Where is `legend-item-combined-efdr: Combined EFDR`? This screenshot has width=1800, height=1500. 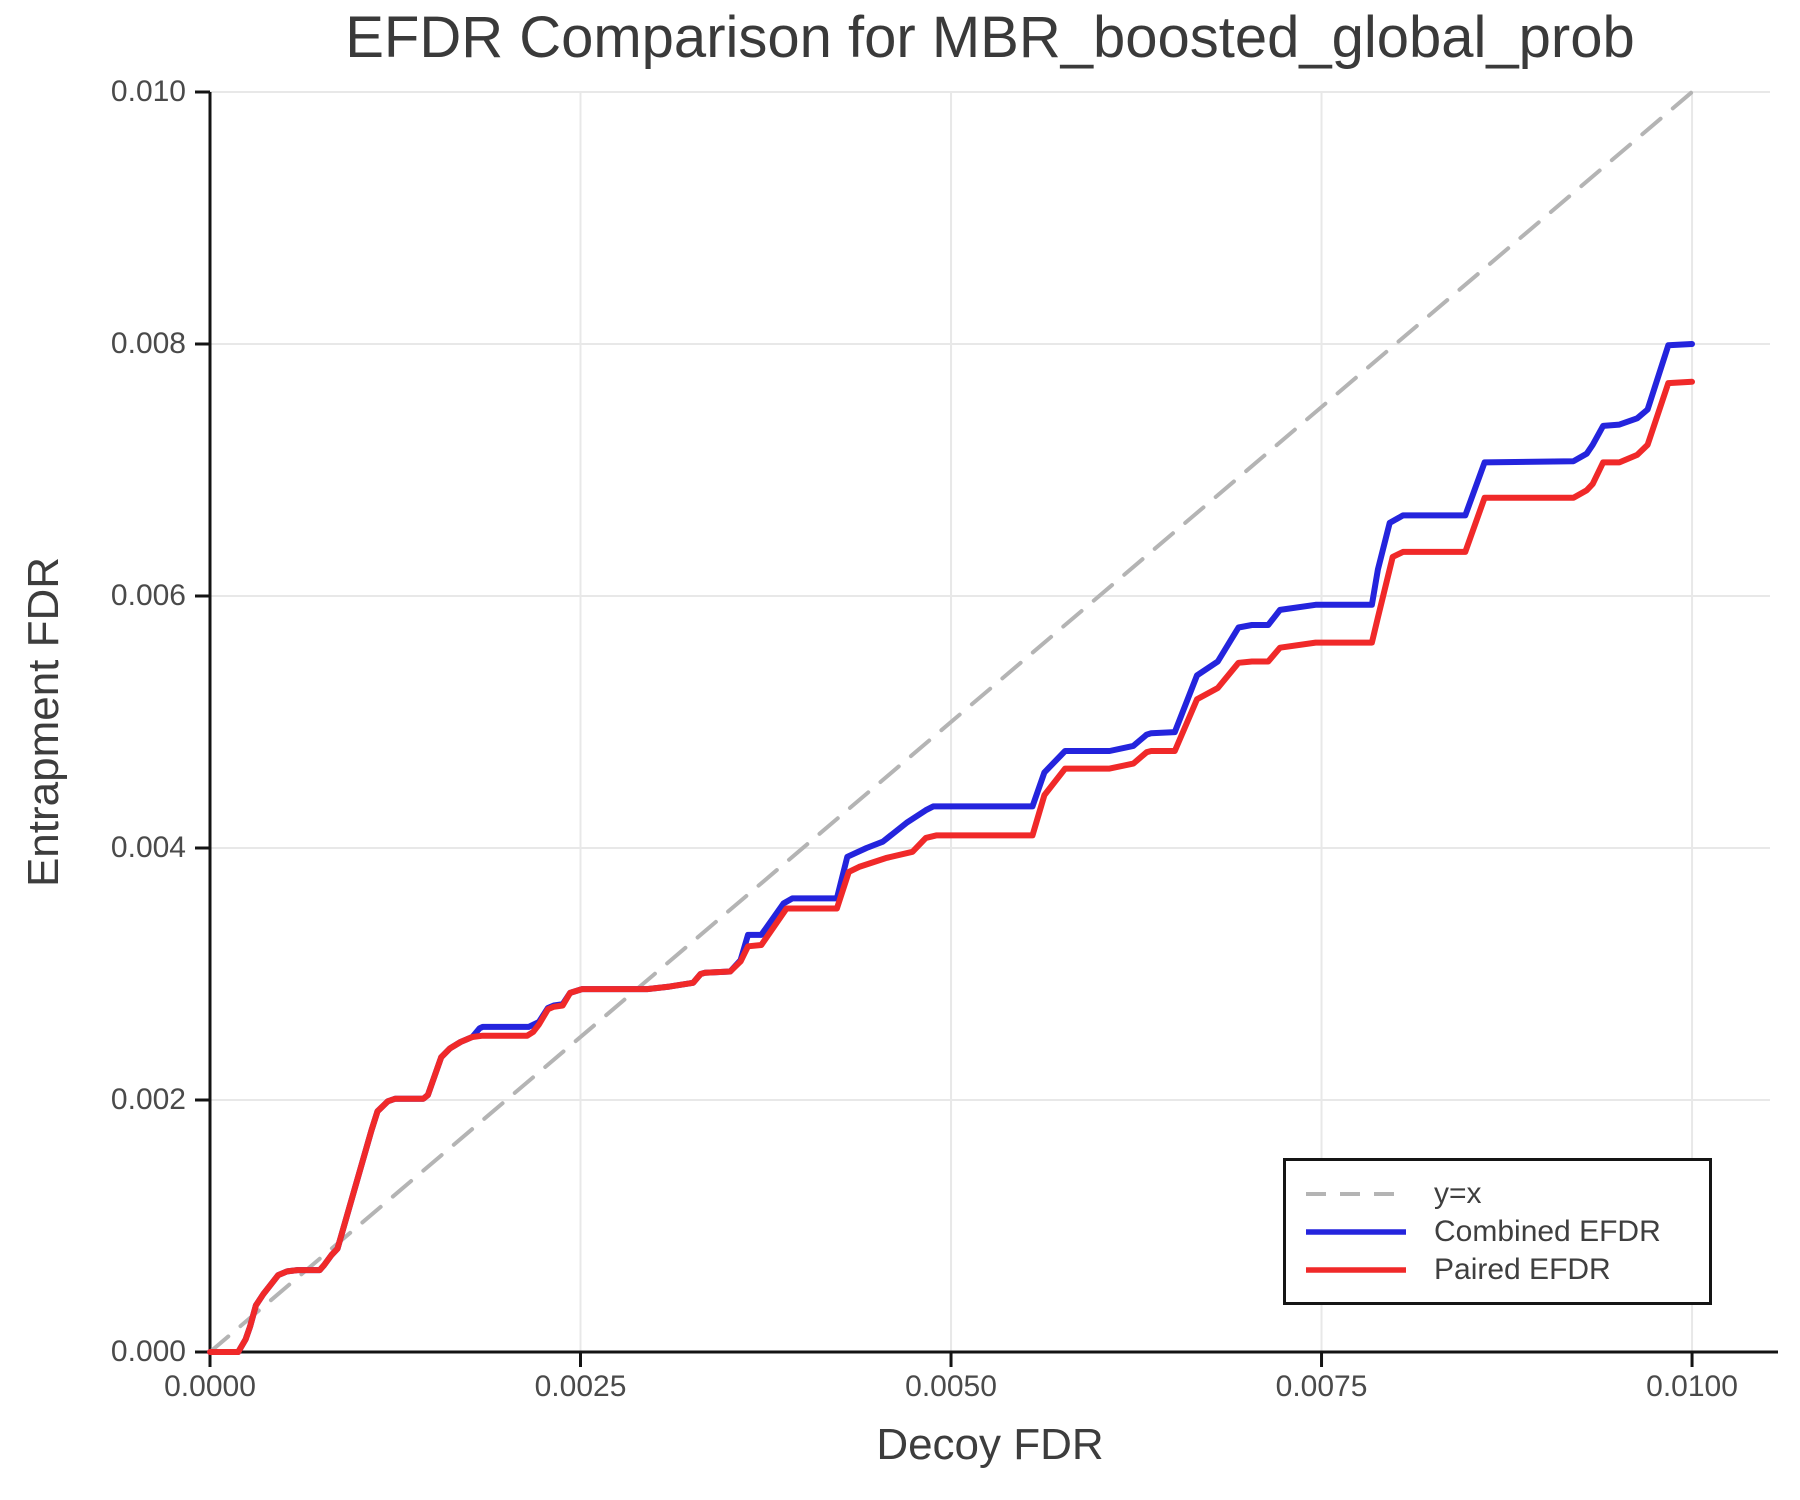 legend-item-combined-efdr: Combined EFDR is located at coordinates (1504, 1232).